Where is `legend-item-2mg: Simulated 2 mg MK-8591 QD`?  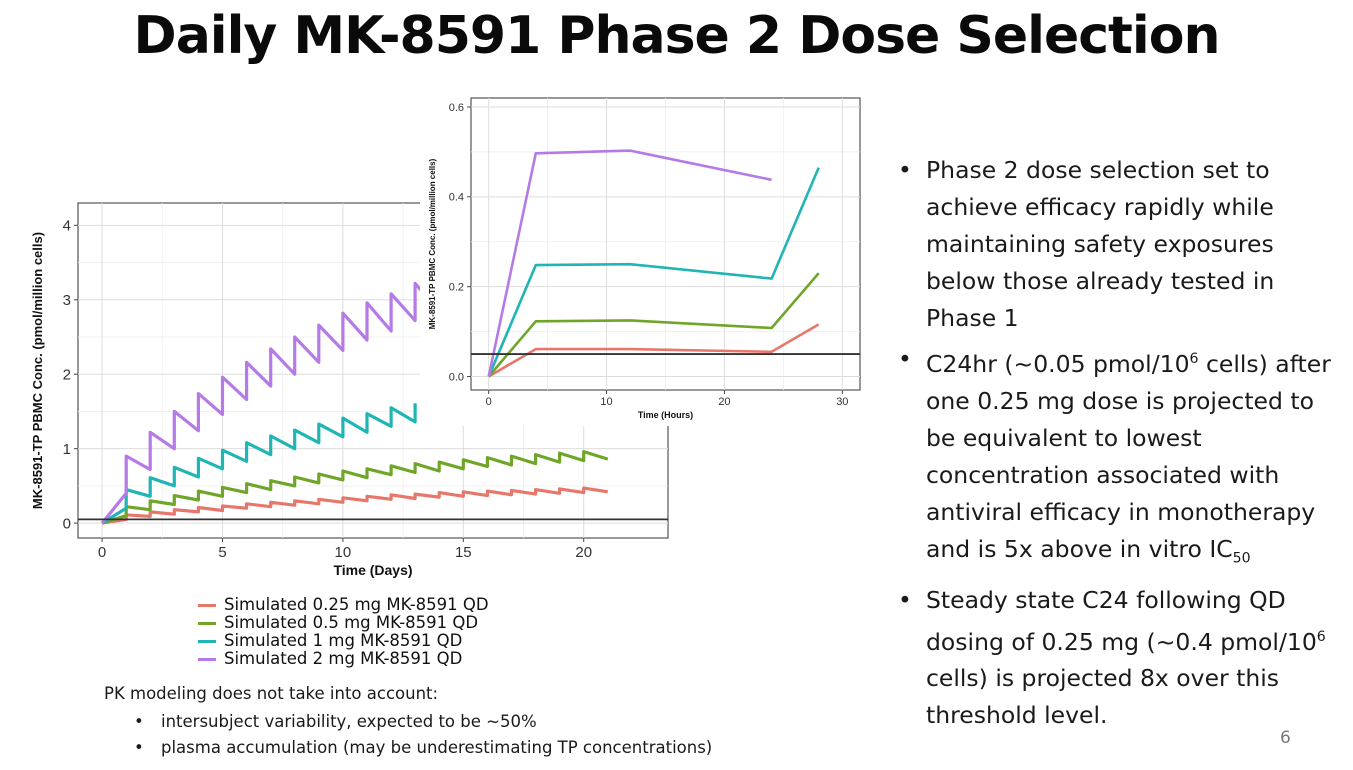 legend-item-2mg: Simulated 2 mg MK-8591 QD is located at coordinates (343, 659).